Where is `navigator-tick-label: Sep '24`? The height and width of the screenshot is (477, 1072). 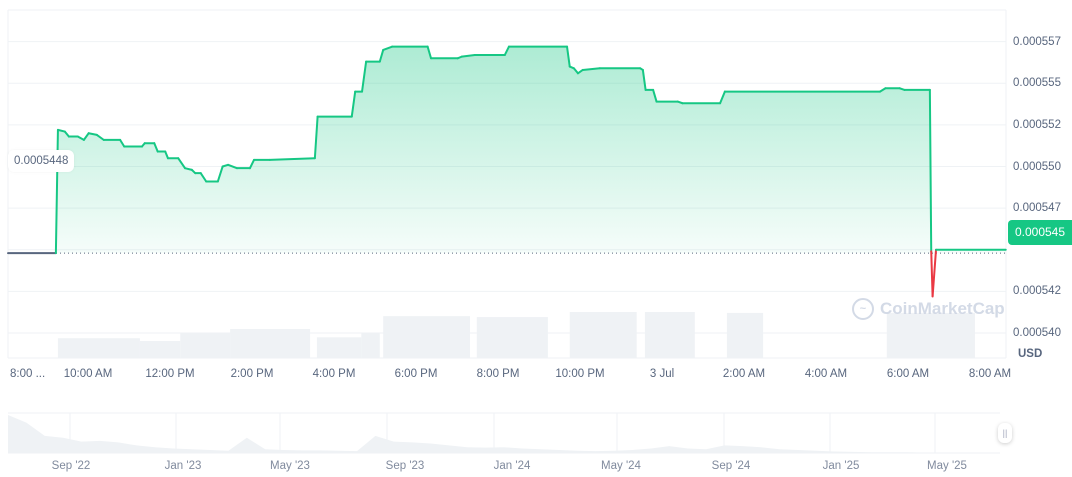
navigator-tick-label: Sep '24 is located at coordinates (731, 466).